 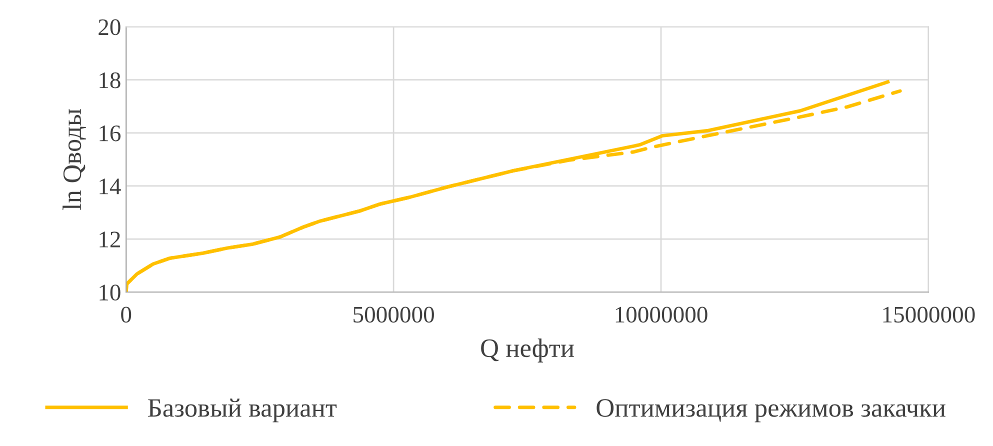 What do you see at coordinates (394, 314) in the screenshot?
I see `x-tick-label: 5000000` at bounding box center [394, 314].